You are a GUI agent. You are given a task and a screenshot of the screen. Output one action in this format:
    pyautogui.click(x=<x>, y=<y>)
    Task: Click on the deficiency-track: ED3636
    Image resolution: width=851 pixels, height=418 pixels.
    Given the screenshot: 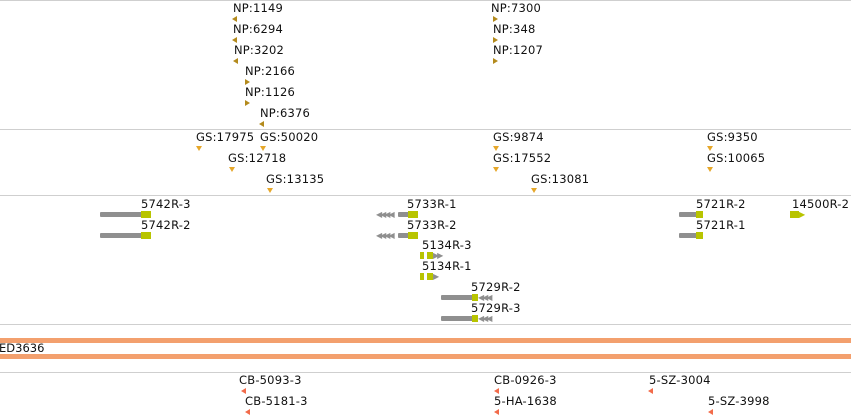 What is the action you would take?
    pyautogui.click(x=425, y=348)
    